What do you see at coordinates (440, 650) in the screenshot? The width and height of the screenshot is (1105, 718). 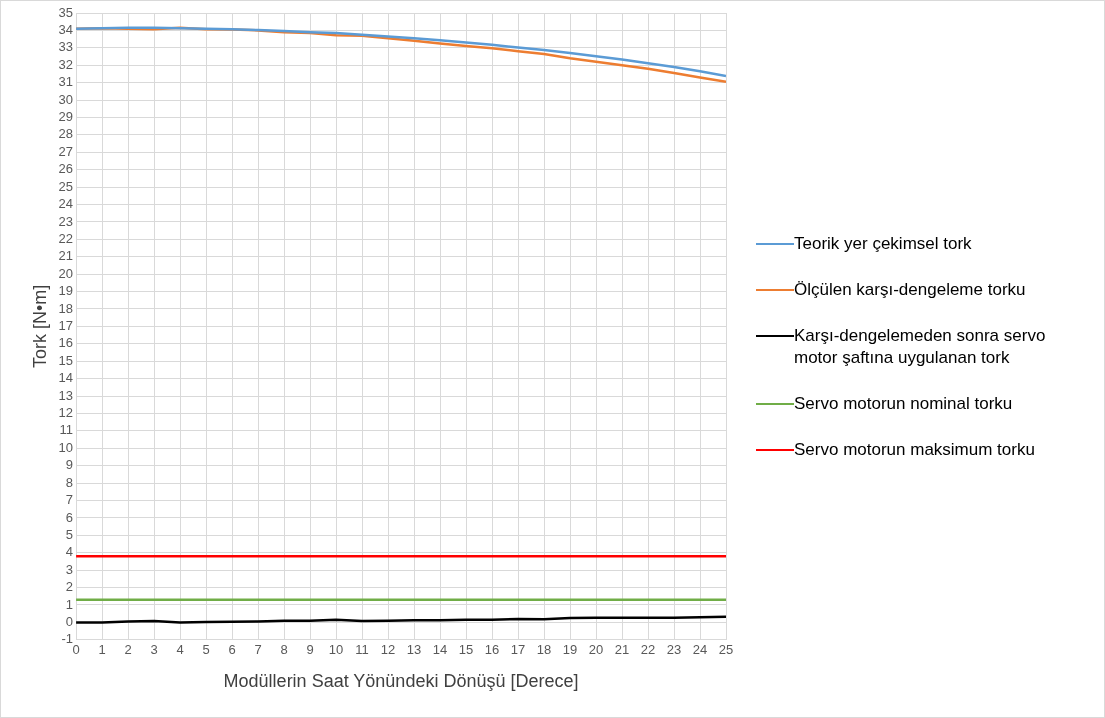 I see `x-tick-label: 14` at bounding box center [440, 650].